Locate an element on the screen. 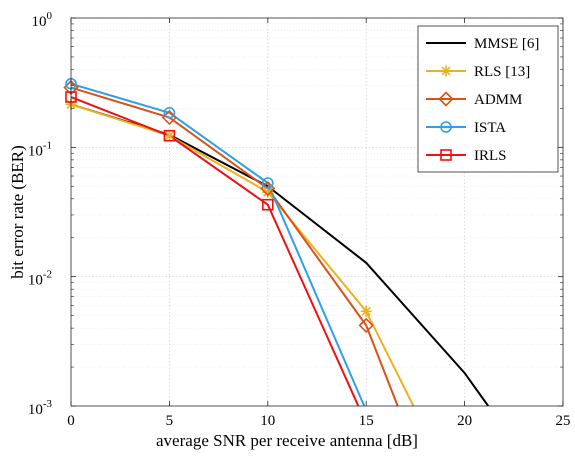 The height and width of the screenshot is (457, 575). legend-item-mmse-6: MMSE [6] is located at coordinates (482, 44).